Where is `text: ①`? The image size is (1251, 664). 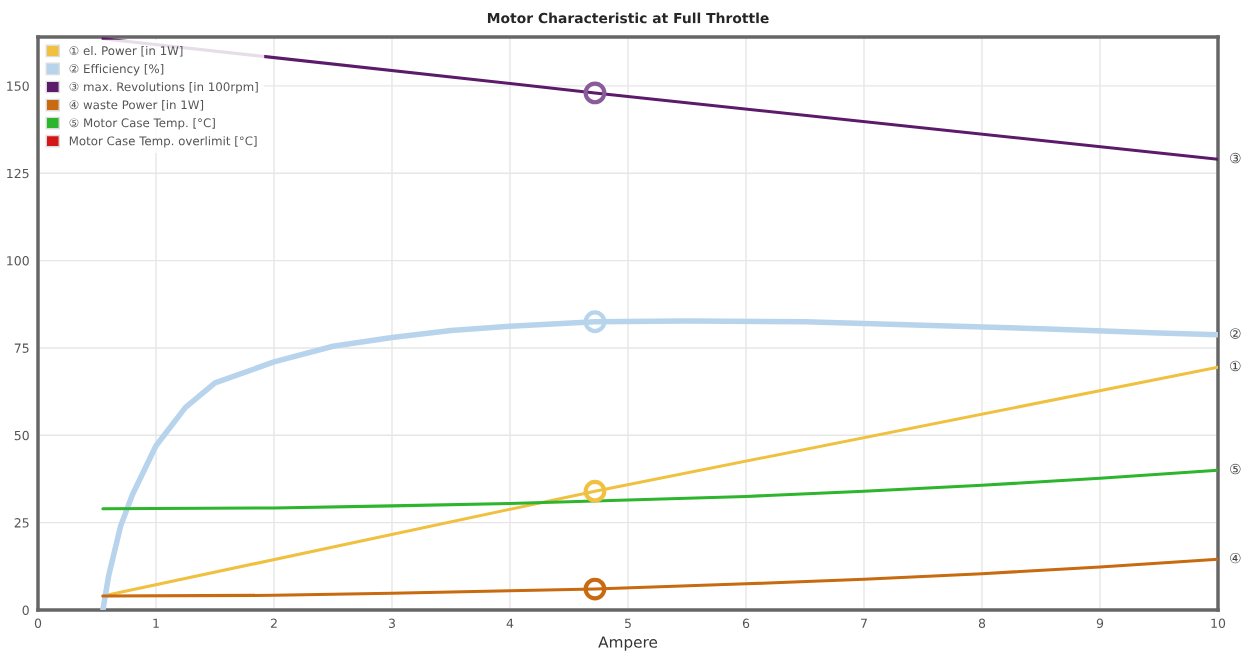
text: ① is located at coordinates (1235, 366).